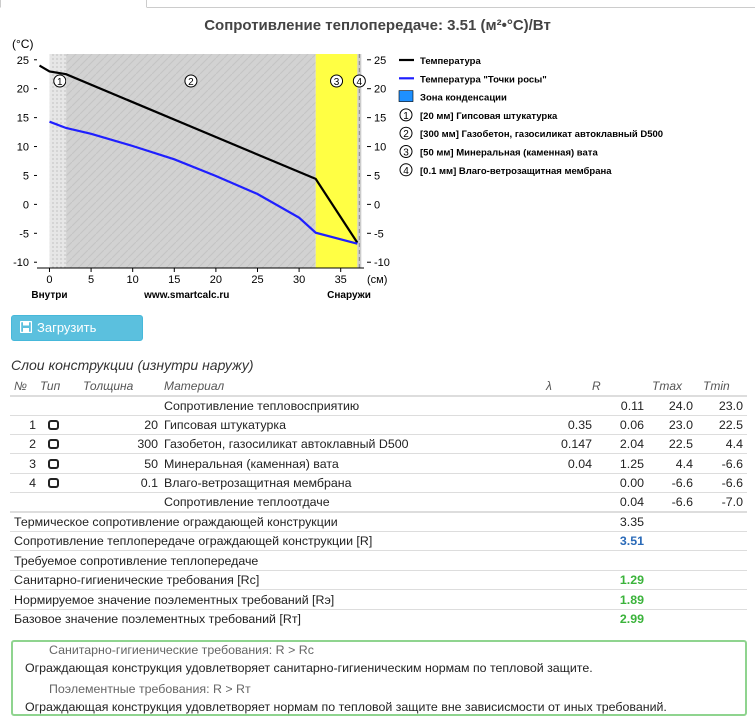 The width and height of the screenshot is (755, 717). I want to click on layer-thickness: 50, so click(122, 463).